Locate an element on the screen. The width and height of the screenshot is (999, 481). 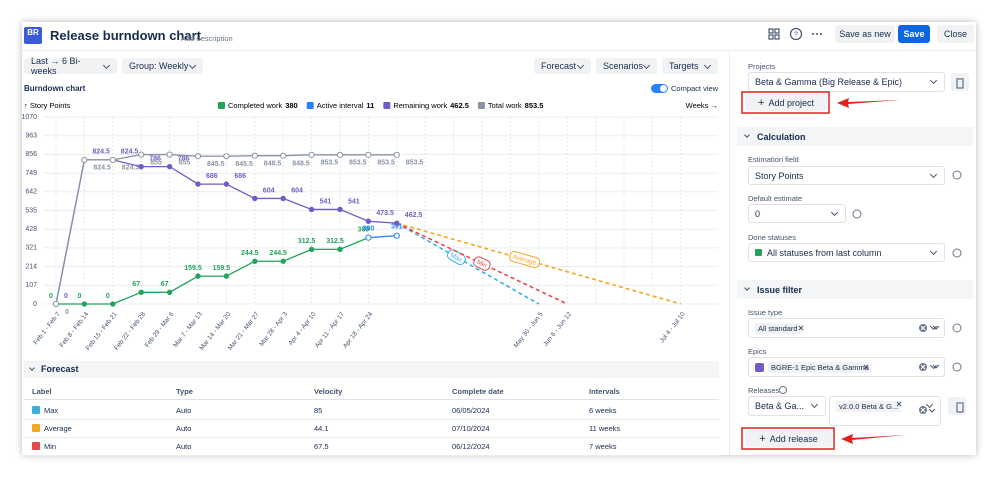
table-cell: 07/10/2024 is located at coordinates (471, 428).